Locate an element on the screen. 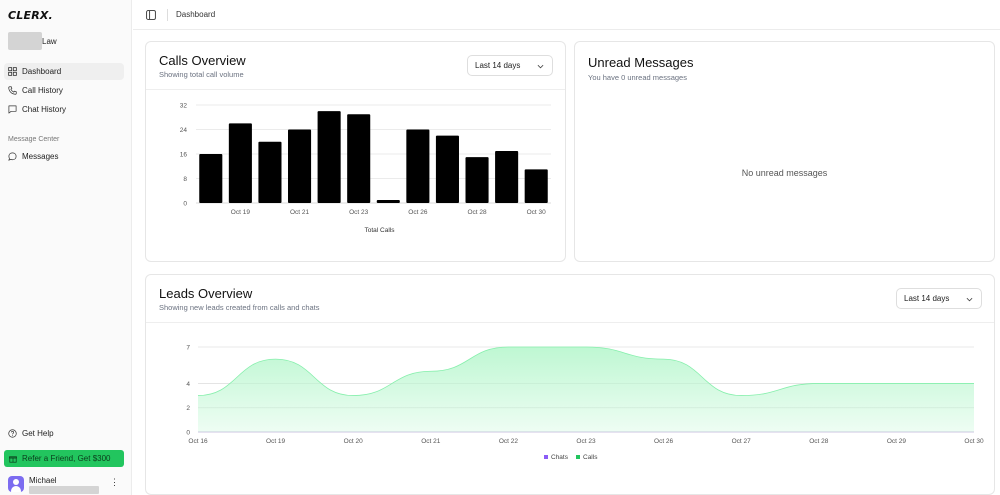 The height and width of the screenshot is (495, 1000). calls-card-subtitle: Showing total call volume is located at coordinates (201, 74).